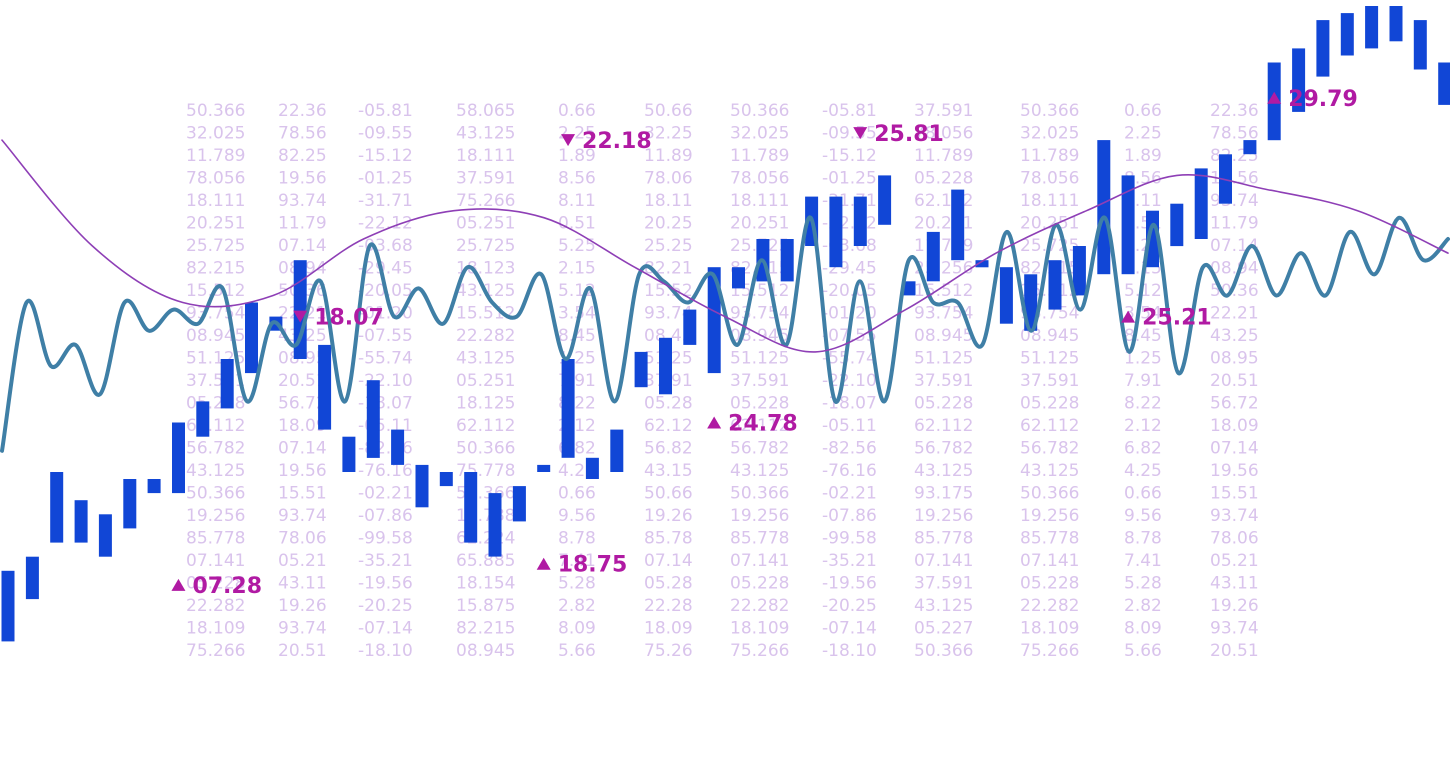  What do you see at coordinates (1143, 404) in the screenshot?
I see `background-number: 8.22` at bounding box center [1143, 404].